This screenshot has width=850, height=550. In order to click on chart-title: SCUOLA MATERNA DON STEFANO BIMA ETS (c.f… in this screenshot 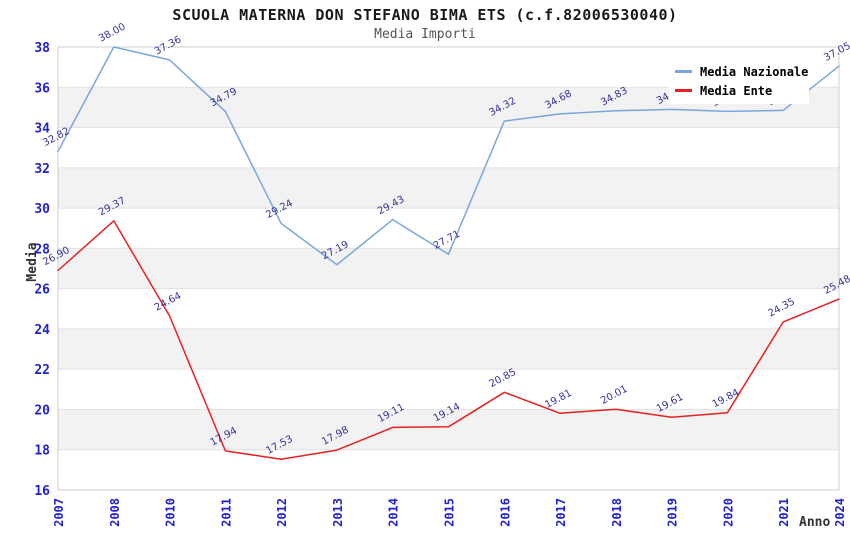, I will do `click(425, 15)`.